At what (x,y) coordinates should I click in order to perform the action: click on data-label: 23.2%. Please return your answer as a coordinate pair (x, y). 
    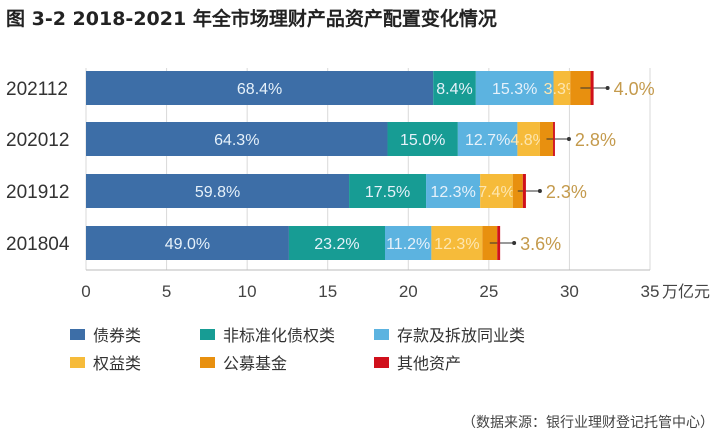
    Looking at the image, I should click on (336, 244).